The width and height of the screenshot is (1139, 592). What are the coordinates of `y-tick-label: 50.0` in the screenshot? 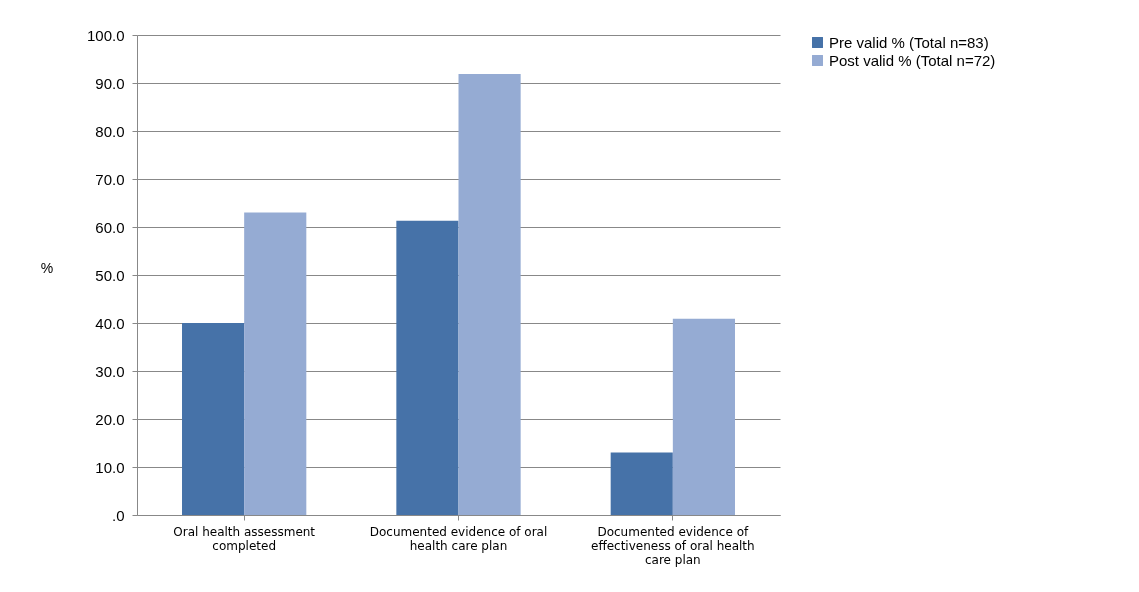 It's located at (110, 275).